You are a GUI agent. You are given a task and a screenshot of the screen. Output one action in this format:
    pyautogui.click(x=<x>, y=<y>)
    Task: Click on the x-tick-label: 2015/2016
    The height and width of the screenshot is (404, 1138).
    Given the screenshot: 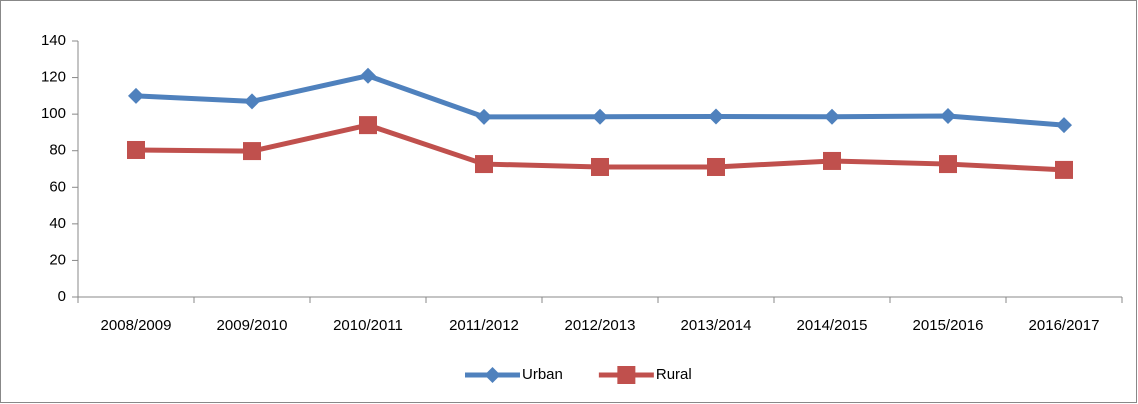 What is the action you would take?
    pyautogui.click(x=948, y=325)
    